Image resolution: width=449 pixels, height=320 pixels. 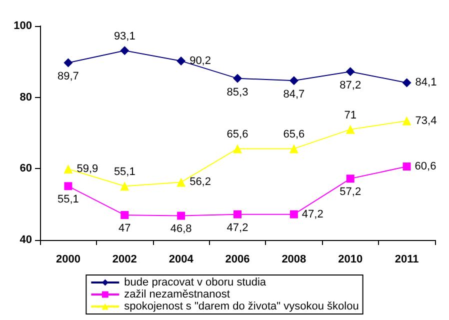 What do you see at coordinates (200, 60) in the screenshot?
I see `data-label: 90,2` at bounding box center [200, 60].